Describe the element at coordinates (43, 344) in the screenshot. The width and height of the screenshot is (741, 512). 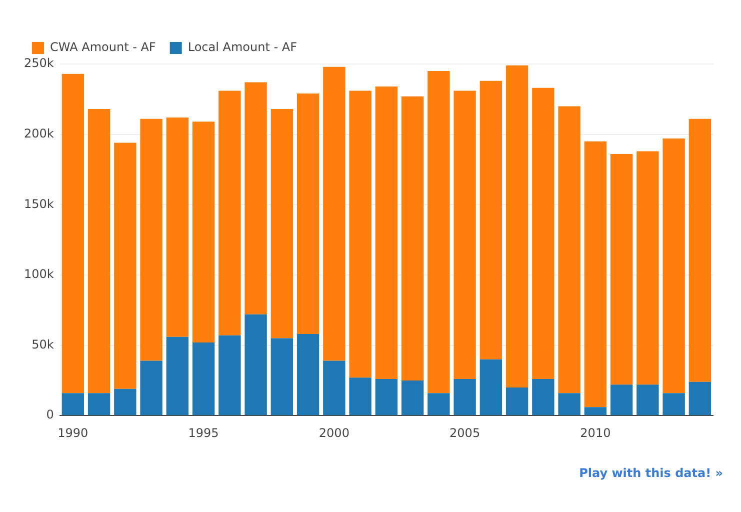
I see `y-tick-label: 50k` at that location.